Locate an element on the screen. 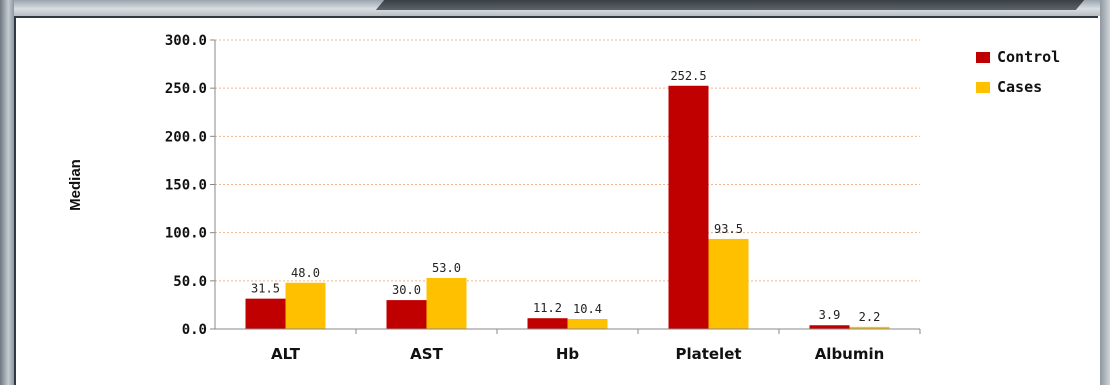  y-tick-label: 300.0 is located at coordinates (186, 41).